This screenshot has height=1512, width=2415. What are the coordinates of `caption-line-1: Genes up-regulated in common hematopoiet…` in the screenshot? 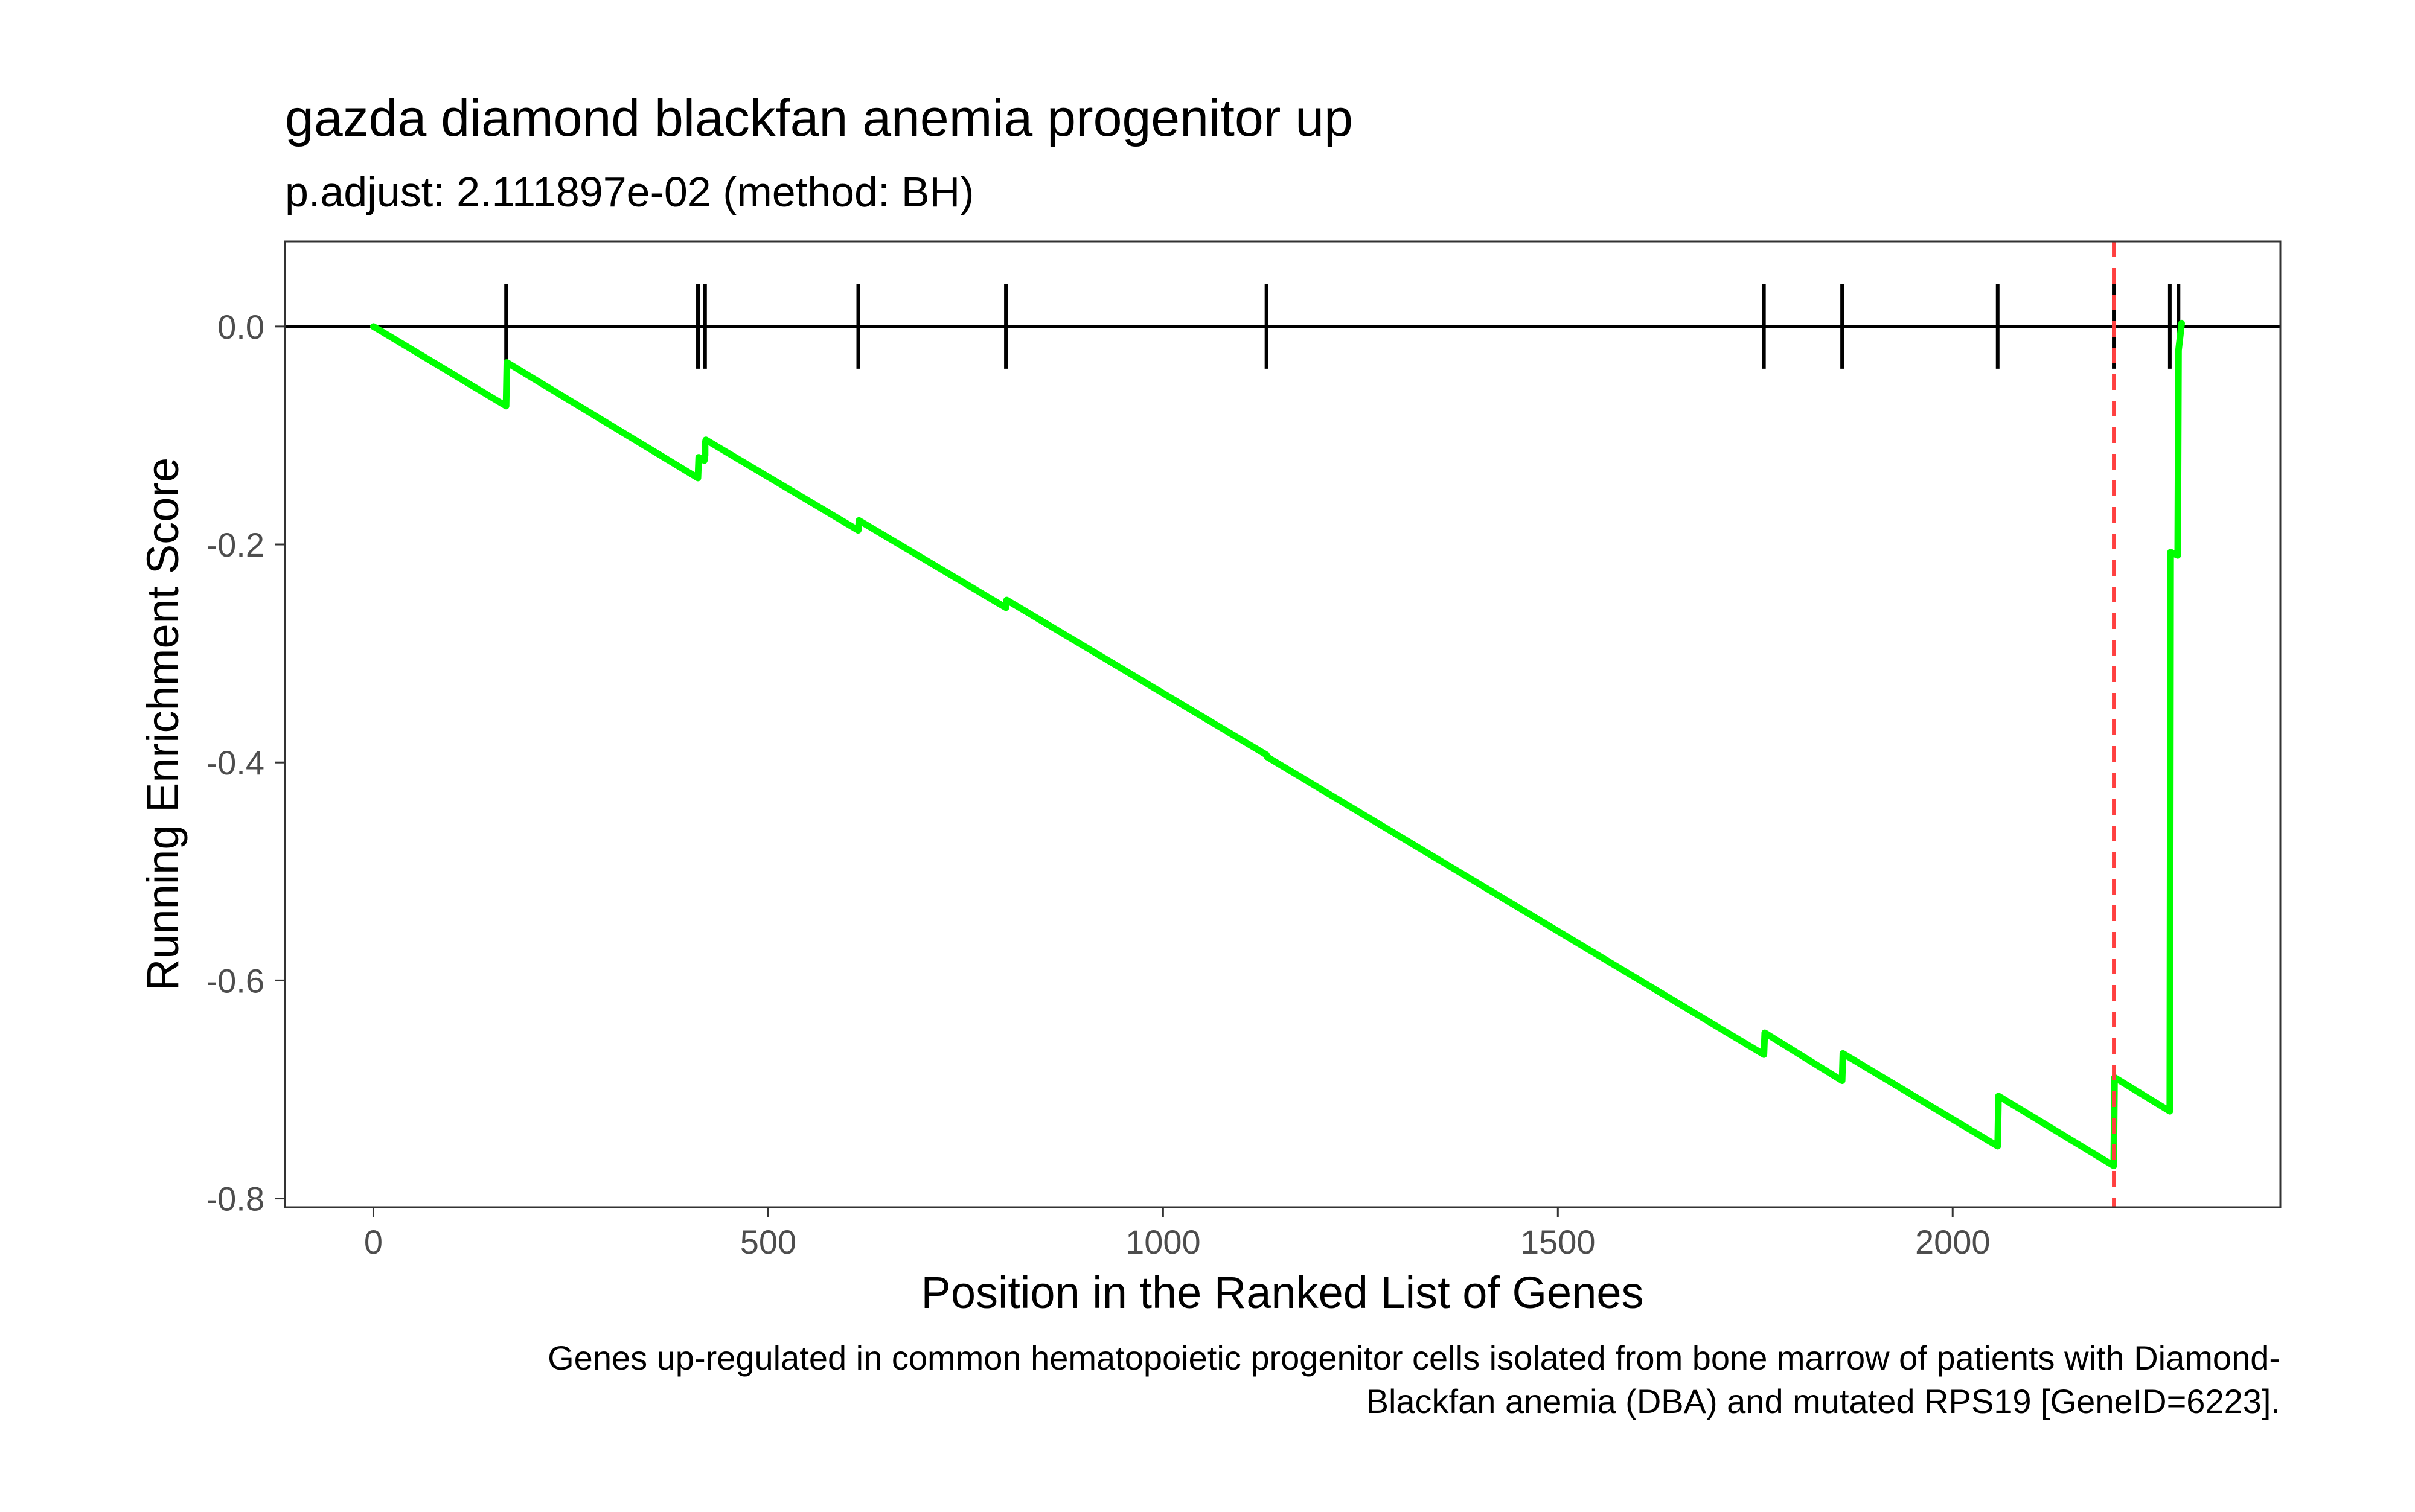 It's located at (1414, 1358).